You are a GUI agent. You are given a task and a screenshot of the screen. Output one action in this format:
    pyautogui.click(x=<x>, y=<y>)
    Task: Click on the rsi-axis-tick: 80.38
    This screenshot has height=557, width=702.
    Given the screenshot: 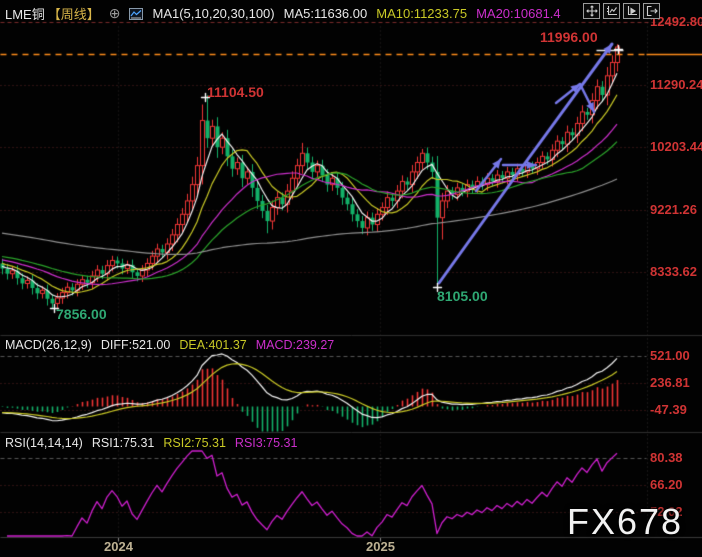 What is the action you would take?
    pyautogui.click(x=666, y=457)
    